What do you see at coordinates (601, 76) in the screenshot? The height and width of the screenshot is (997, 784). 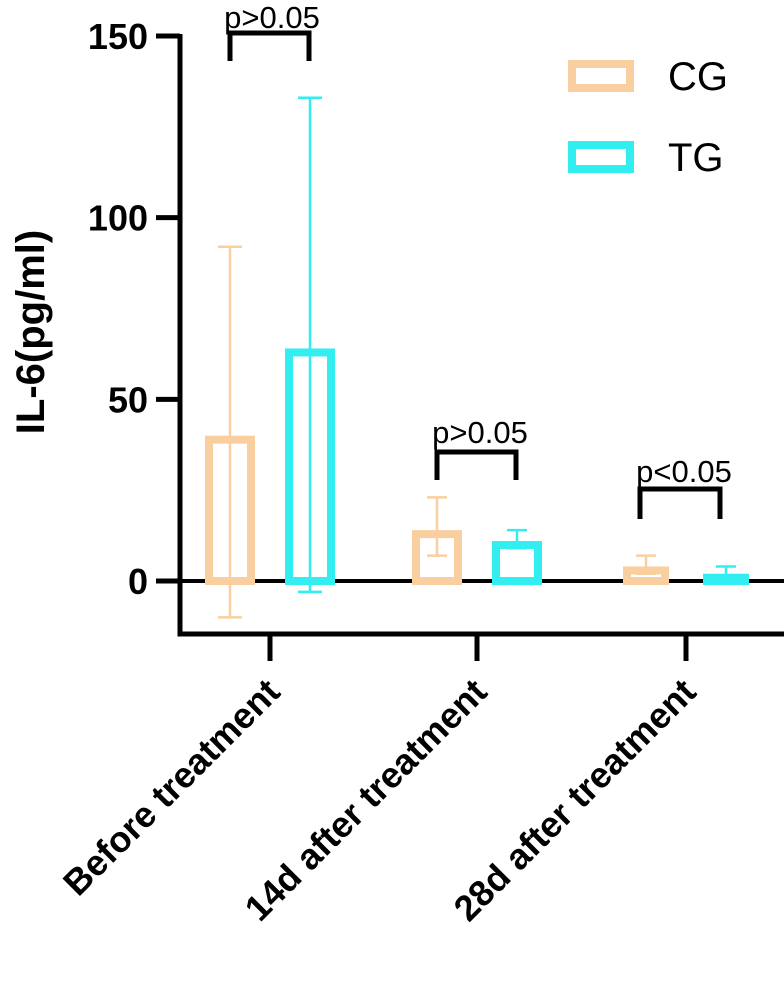 I see `legend-swatch-cg` at bounding box center [601, 76].